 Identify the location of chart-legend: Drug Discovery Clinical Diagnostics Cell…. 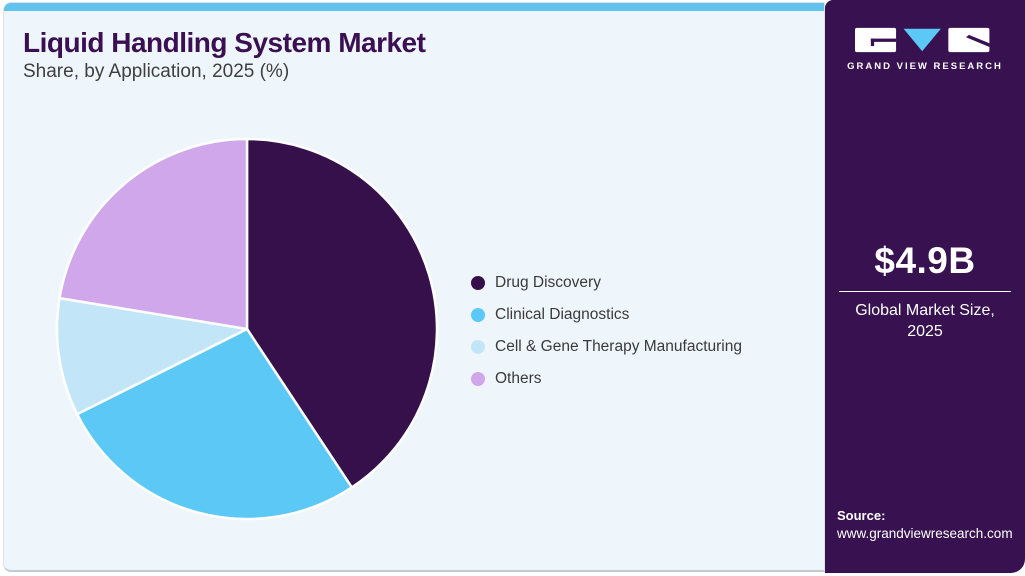
(606, 330).